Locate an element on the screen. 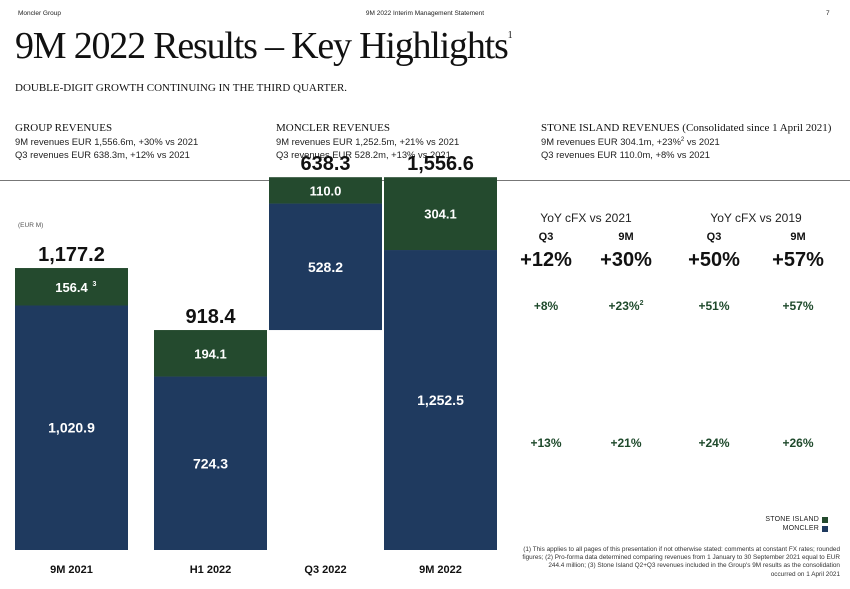 This screenshot has width=850, height=589. growth-moncler: +26% is located at coordinates (798, 443).